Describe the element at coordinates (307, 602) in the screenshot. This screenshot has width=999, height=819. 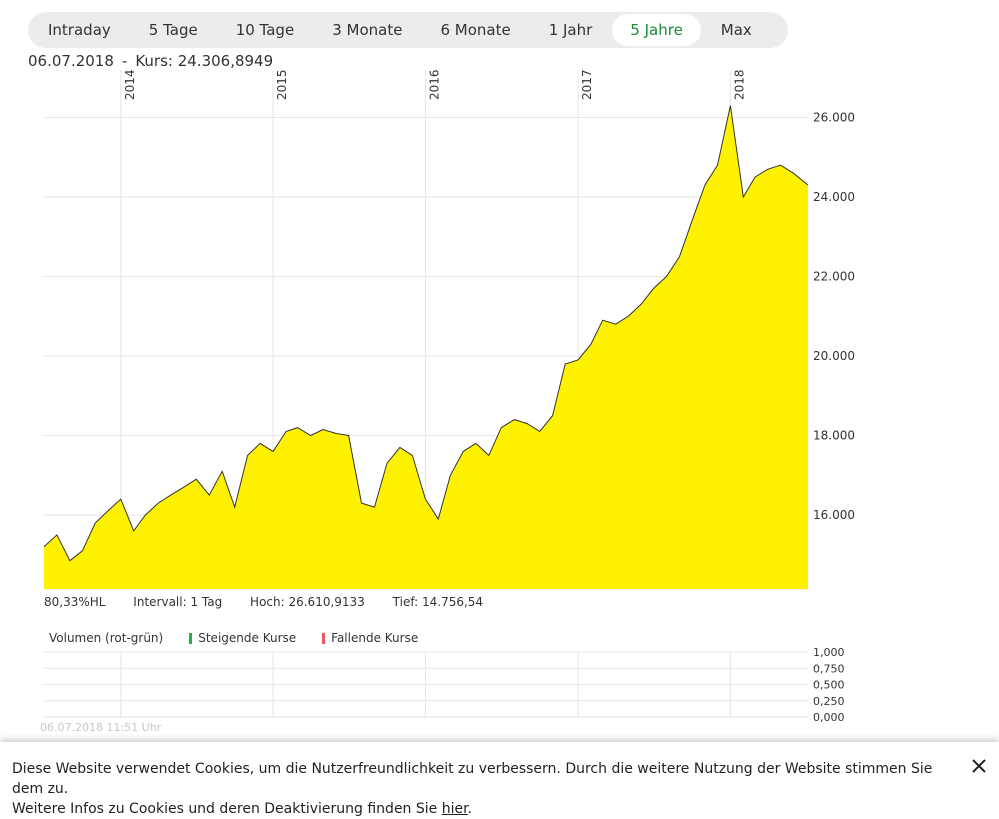
I see `stat-high: Hoch: 26.610,9133` at that location.